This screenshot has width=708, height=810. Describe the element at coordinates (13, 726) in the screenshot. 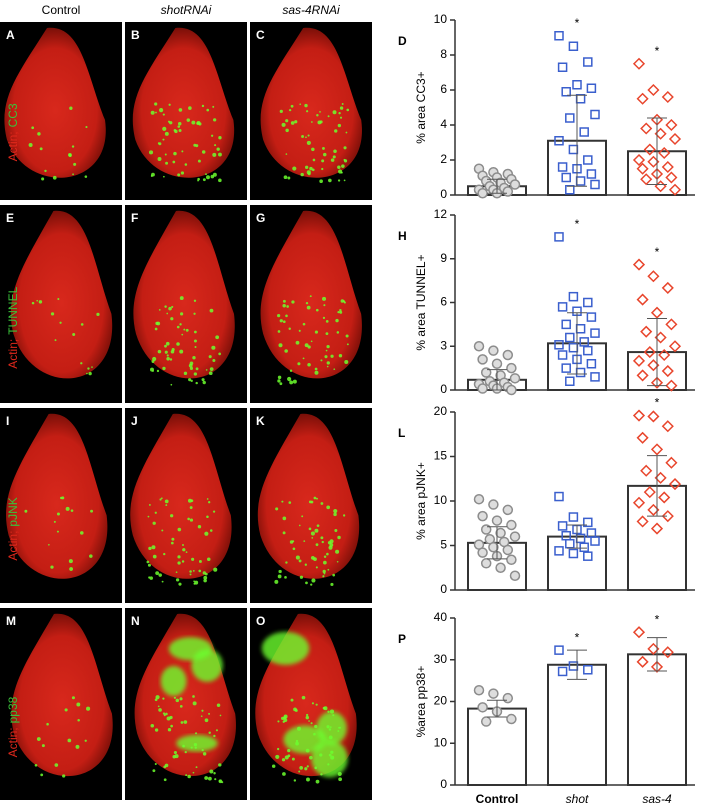

I see `row-label: Actin; pp38` at that location.